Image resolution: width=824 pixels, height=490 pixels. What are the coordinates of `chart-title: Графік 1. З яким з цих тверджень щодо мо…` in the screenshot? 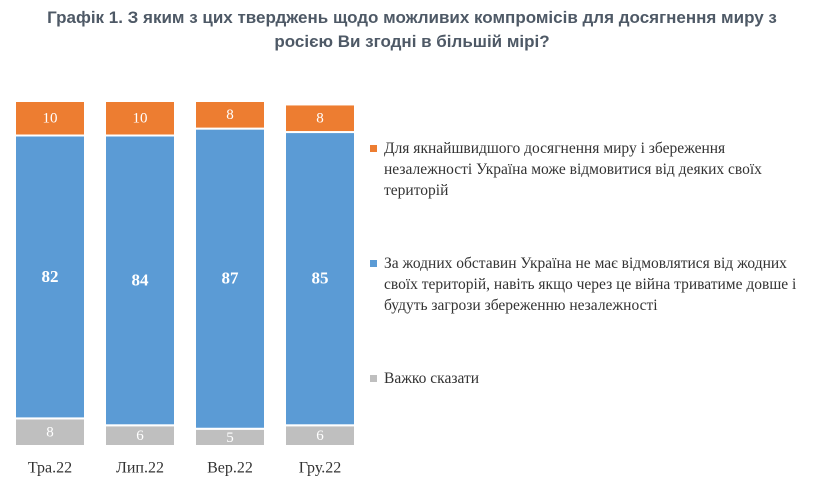 It's located at (412, 29).